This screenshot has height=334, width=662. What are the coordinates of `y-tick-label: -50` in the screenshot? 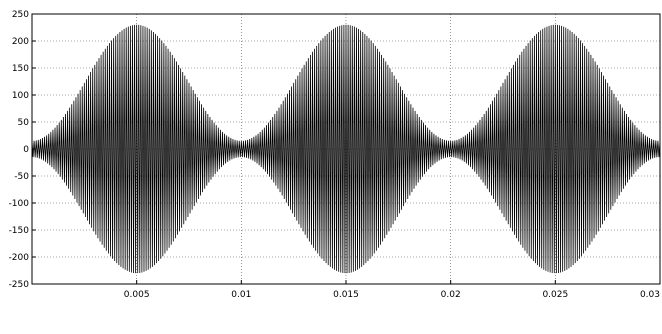 It's located at (21, 177).